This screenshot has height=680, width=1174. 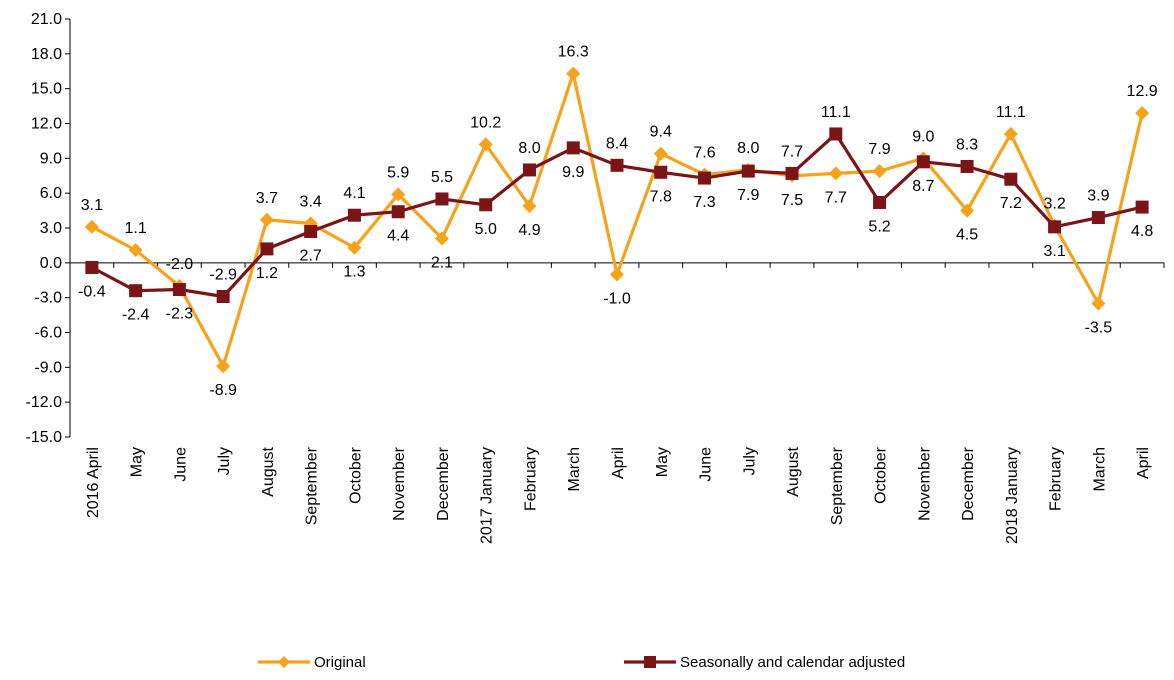 What do you see at coordinates (48, 298) in the screenshot?
I see `y-tick-label: -3.0` at bounding box center [48, 298].